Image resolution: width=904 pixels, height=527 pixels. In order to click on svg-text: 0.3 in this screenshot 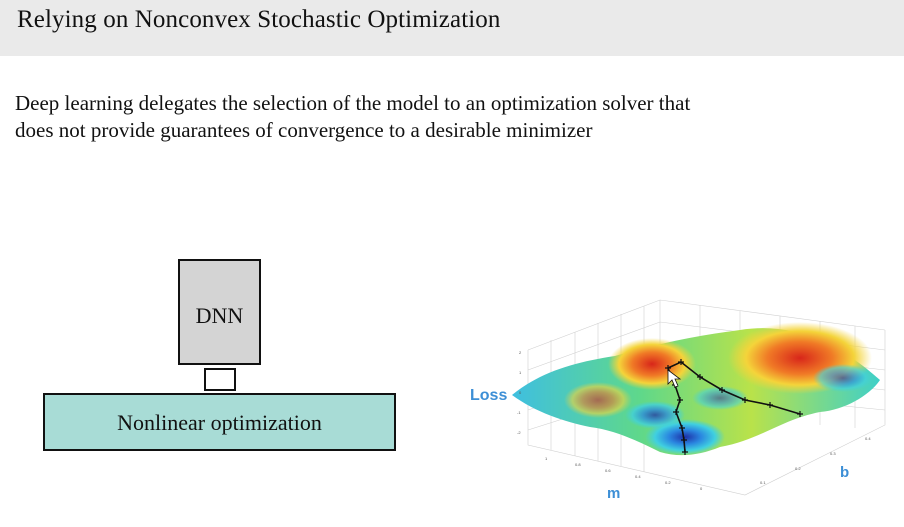, I will do `click(833, 453)`.